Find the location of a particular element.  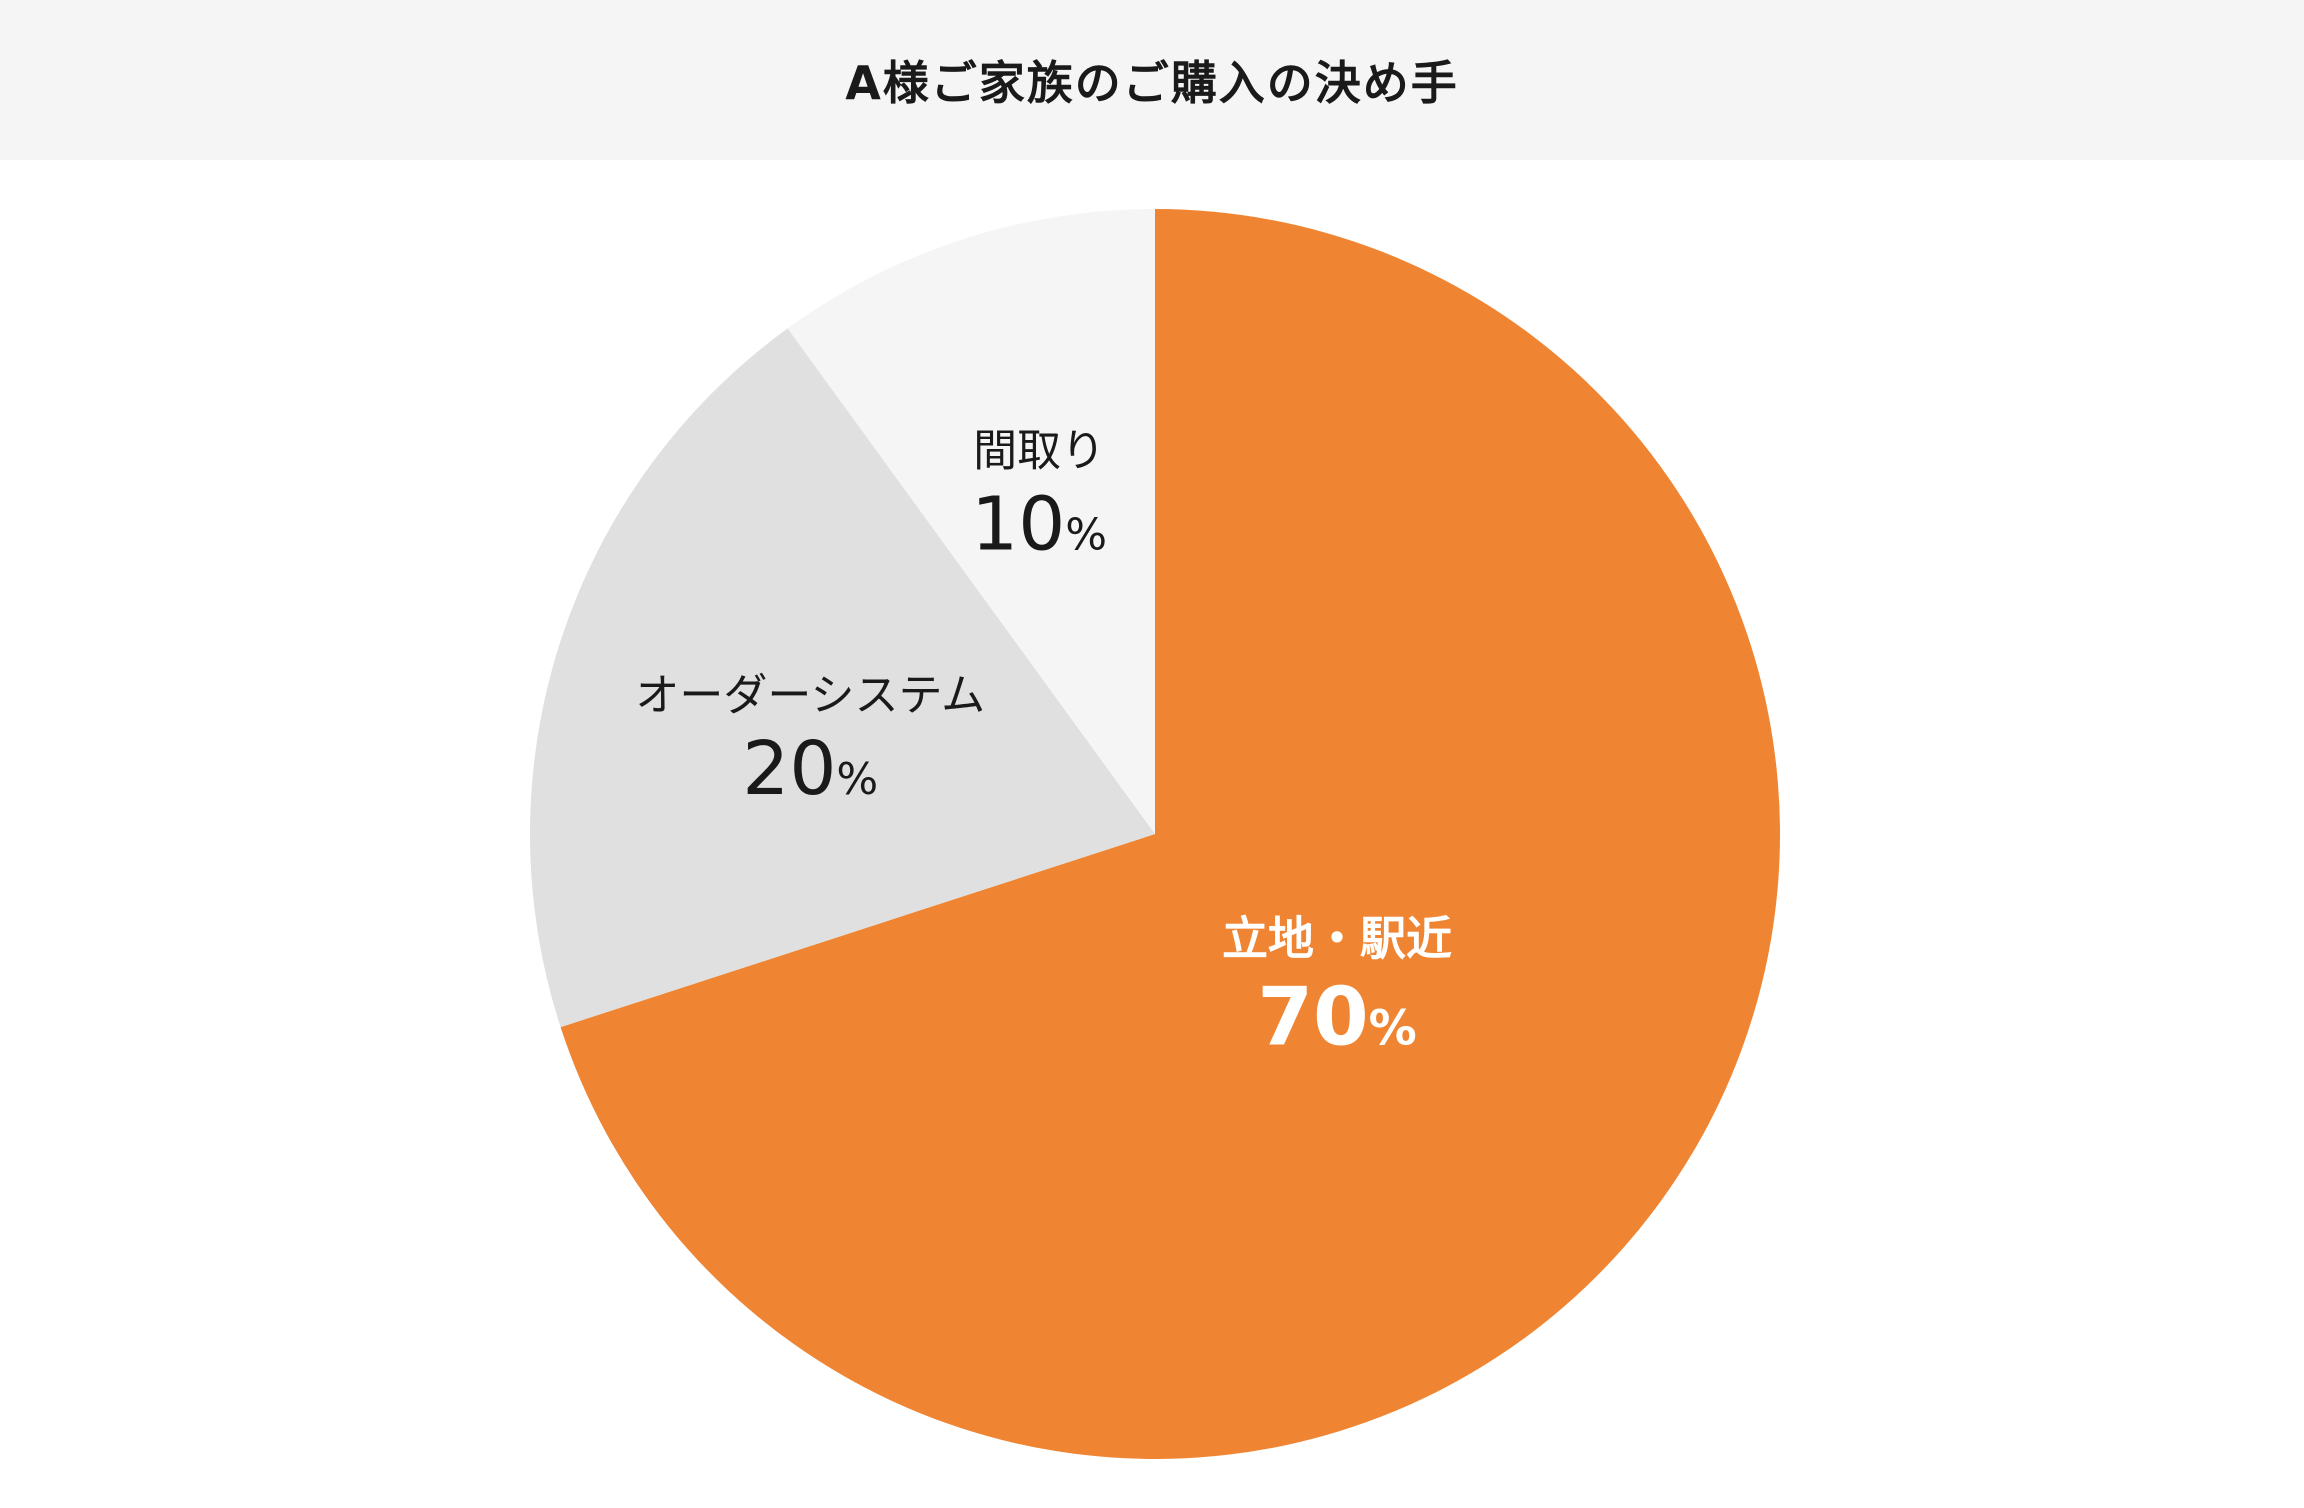

slice-label-order-system: オーダーシステム is located at coordinates (810, 695).